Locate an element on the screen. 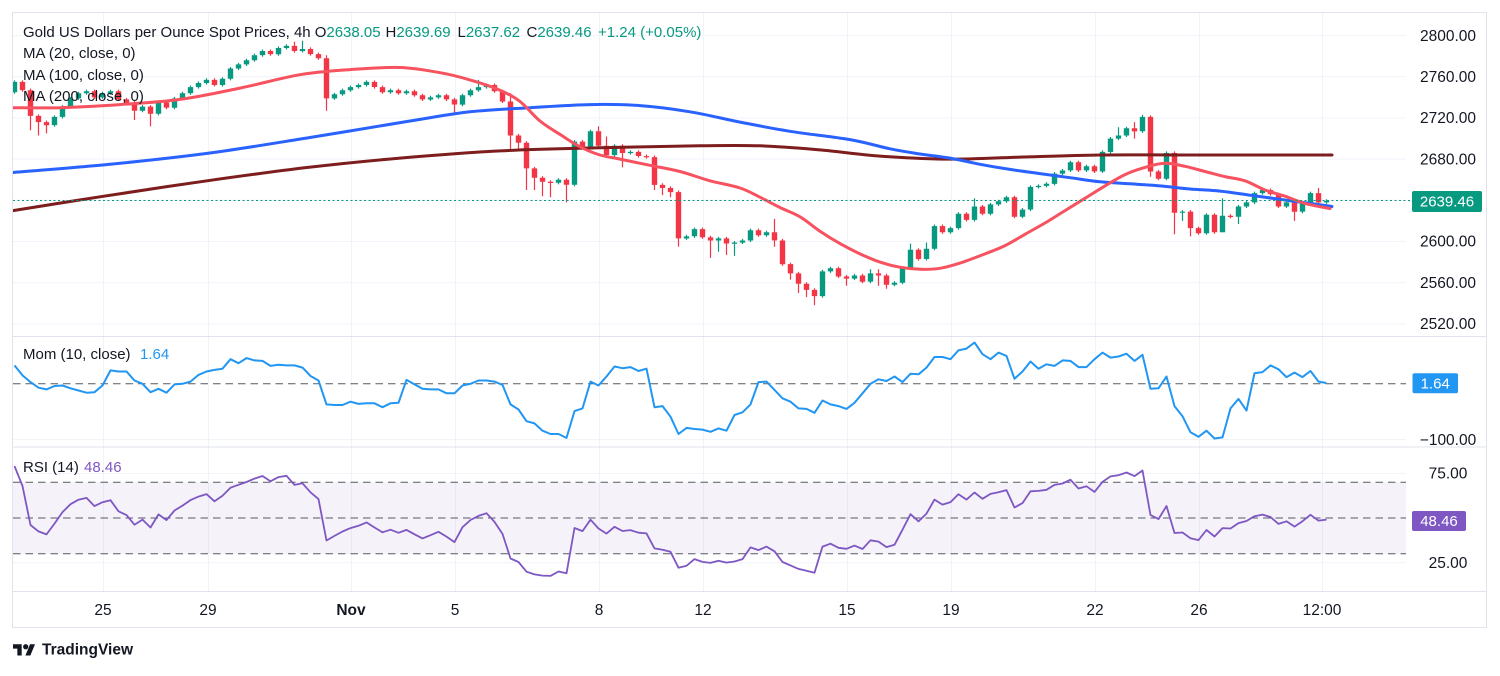  svg-text: 8 is located at coordinates (599, 610).